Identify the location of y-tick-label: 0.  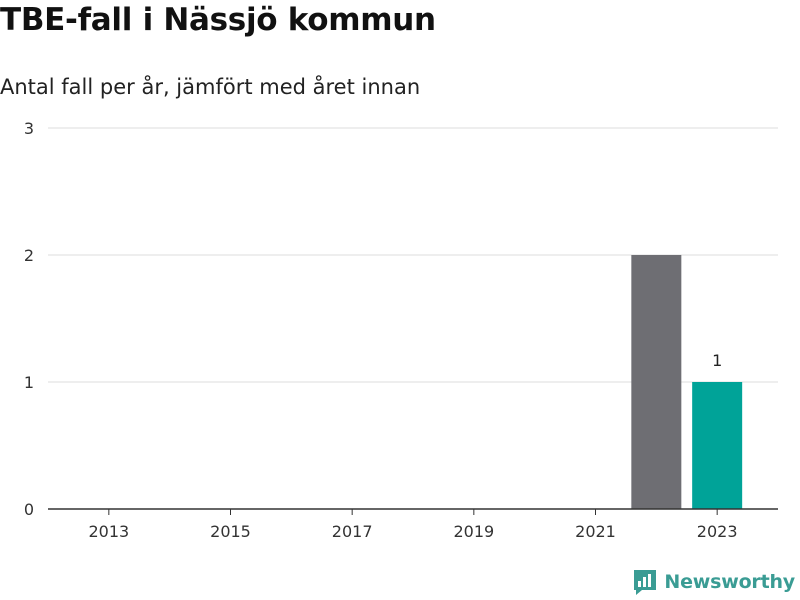
(29, 509).